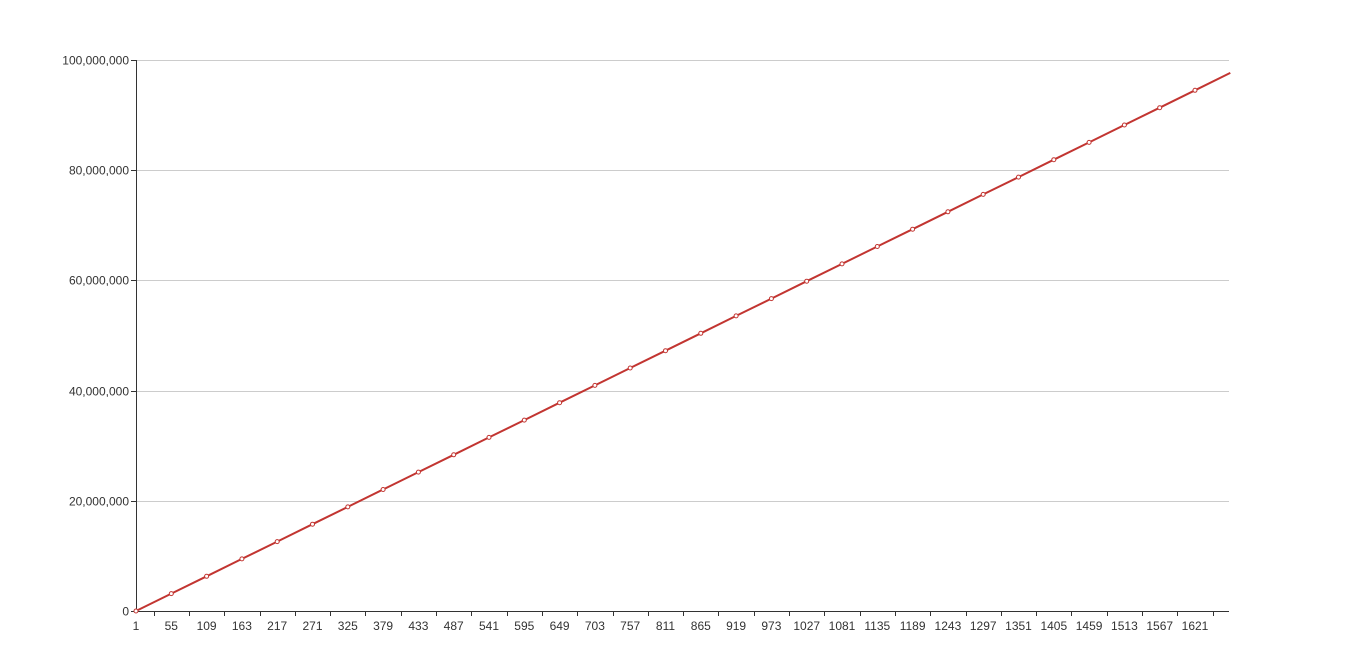 The image size is (1366, 672). Describe the element at coordinates (983, 626) in the screenshot. I see `x-tick-label: 1297` at that location.